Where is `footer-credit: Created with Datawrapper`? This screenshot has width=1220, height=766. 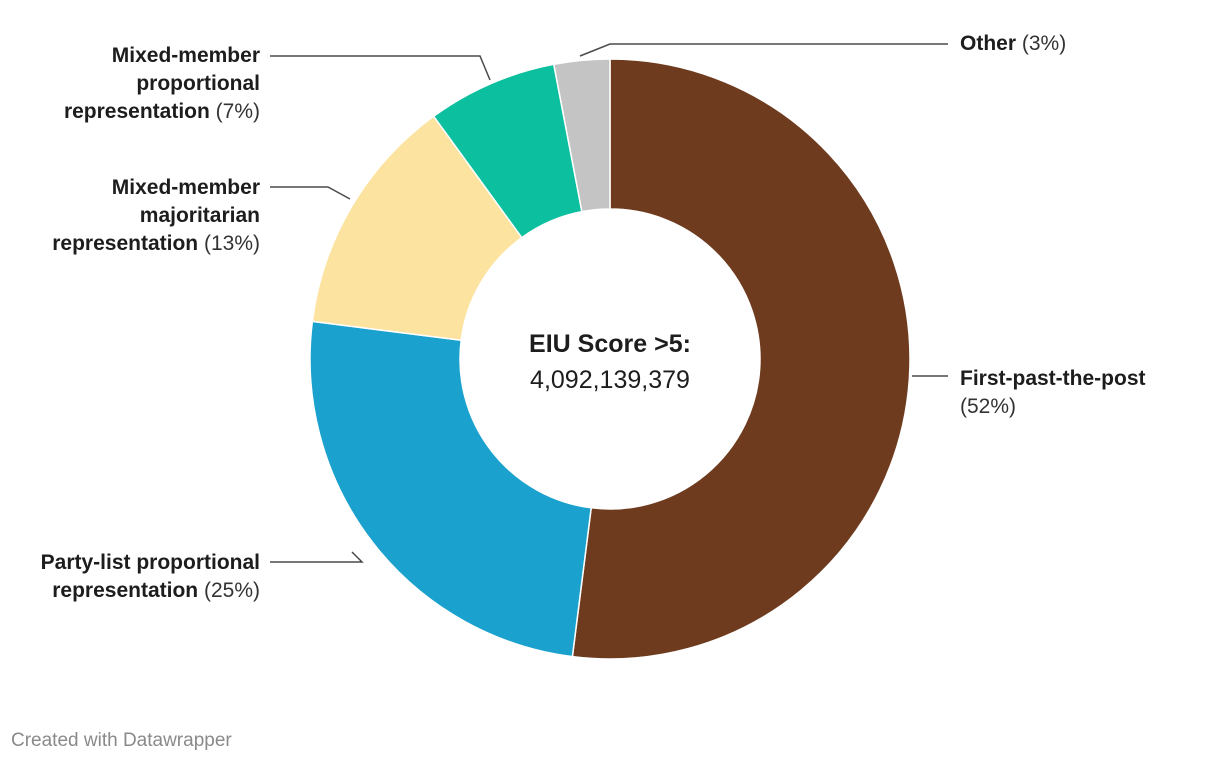
footer-credit: Created with Datawrapper is located at coordinates (121, 740).